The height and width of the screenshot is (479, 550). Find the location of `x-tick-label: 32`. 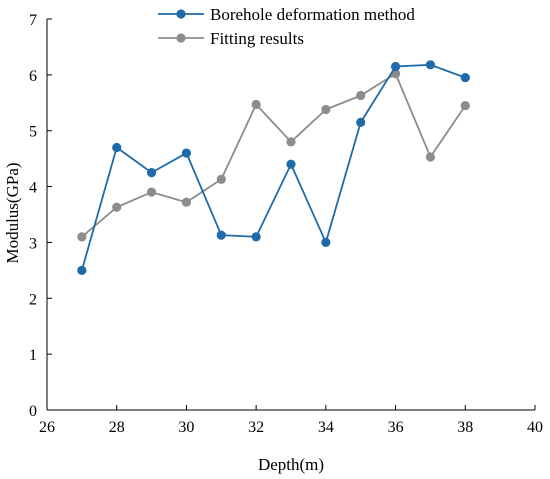

x-tick-label: 32 is located at coordinates (256, 427).